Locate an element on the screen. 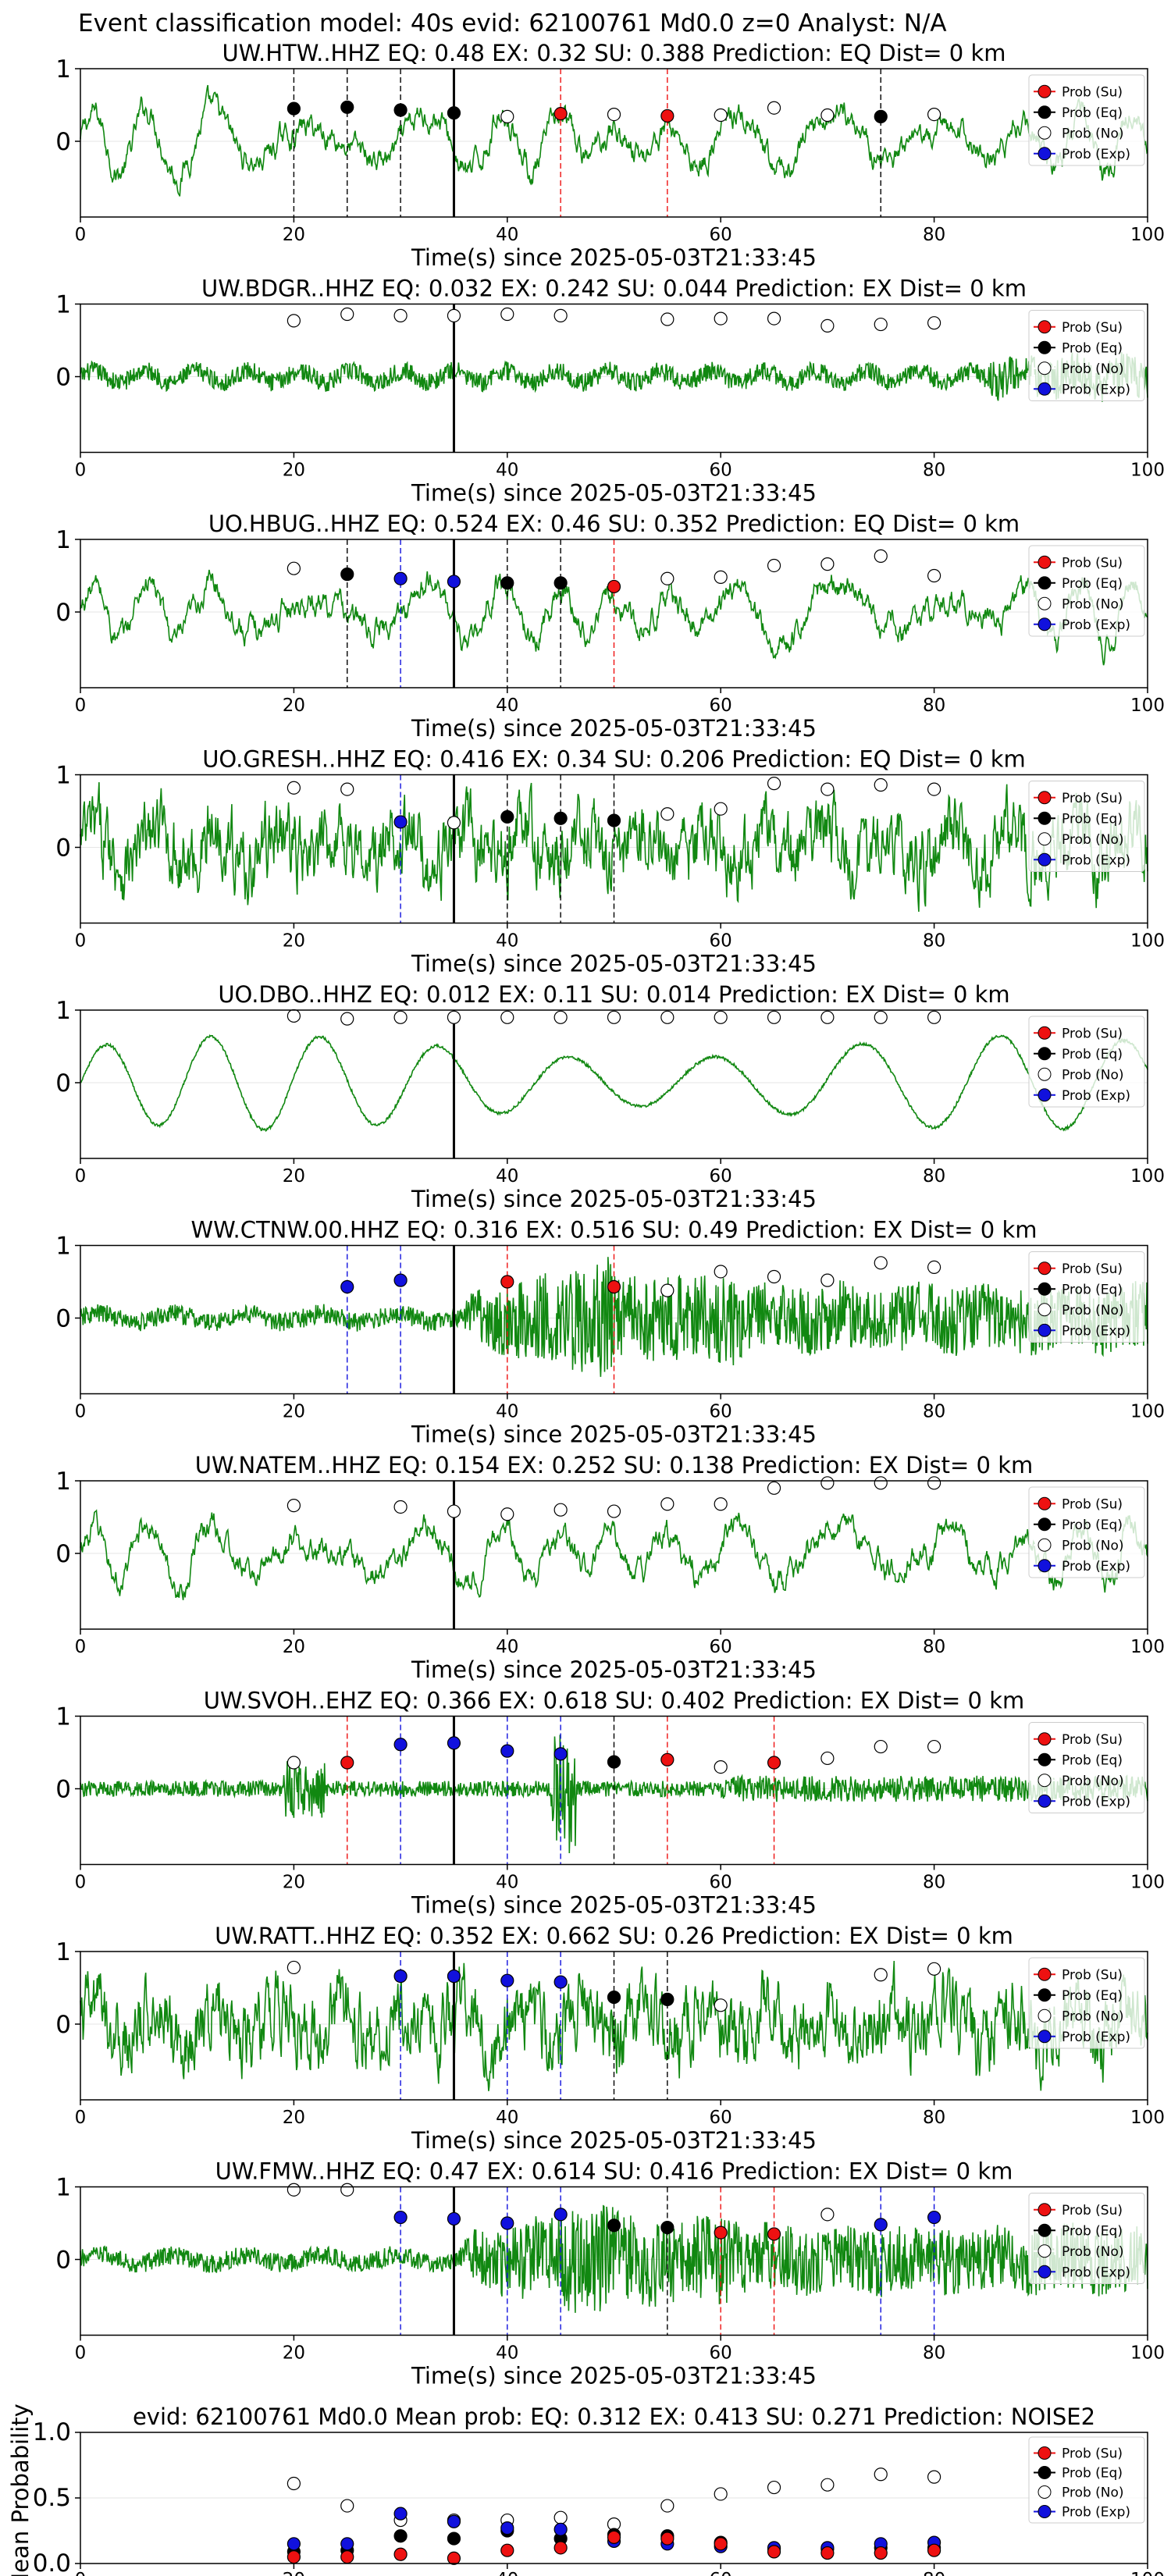  x-tick-label: 0 is located at coordinates (81, 1412).